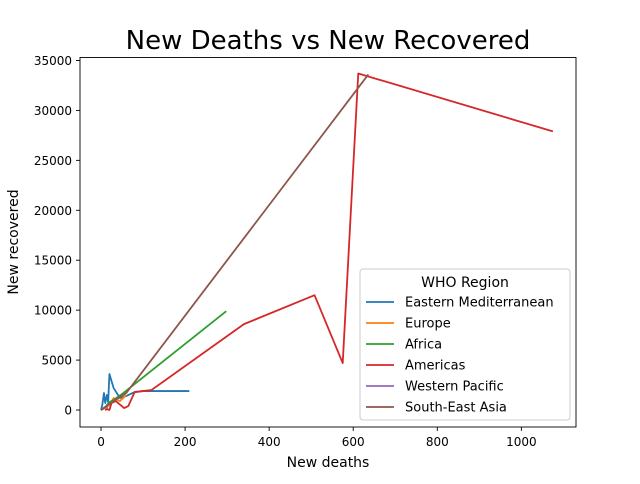 This screenshot has height=484, width=640. Describe the element at coordinates (437, 442) in the screenshot. I see `x-tick-label: 800` at that location.